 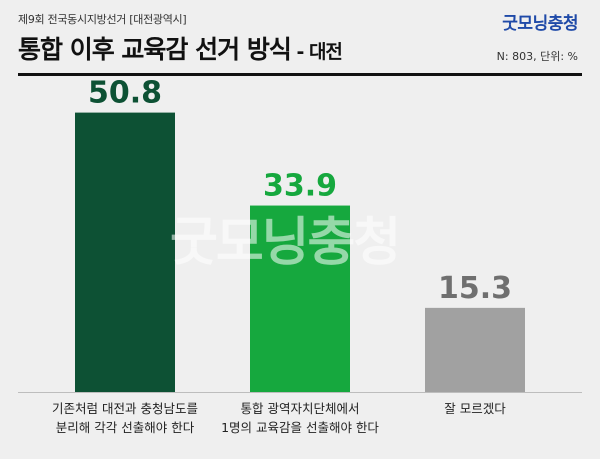 I want to click on bar-value-label-2: 33.9, so click(x=300, y=186).